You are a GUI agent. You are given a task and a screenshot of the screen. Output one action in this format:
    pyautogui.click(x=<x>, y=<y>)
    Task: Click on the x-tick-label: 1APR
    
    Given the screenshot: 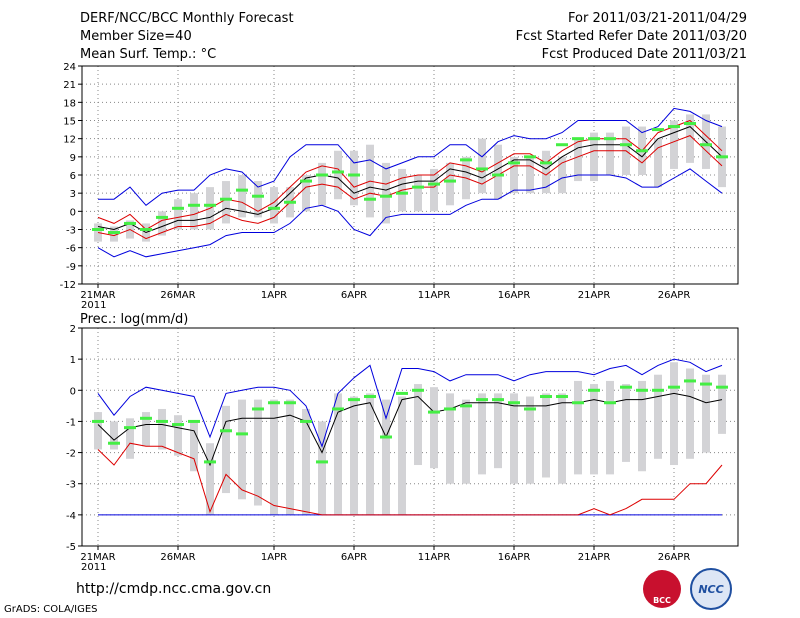 What is the action you would take?
    pyautogui.click(x=274, y=557)
    